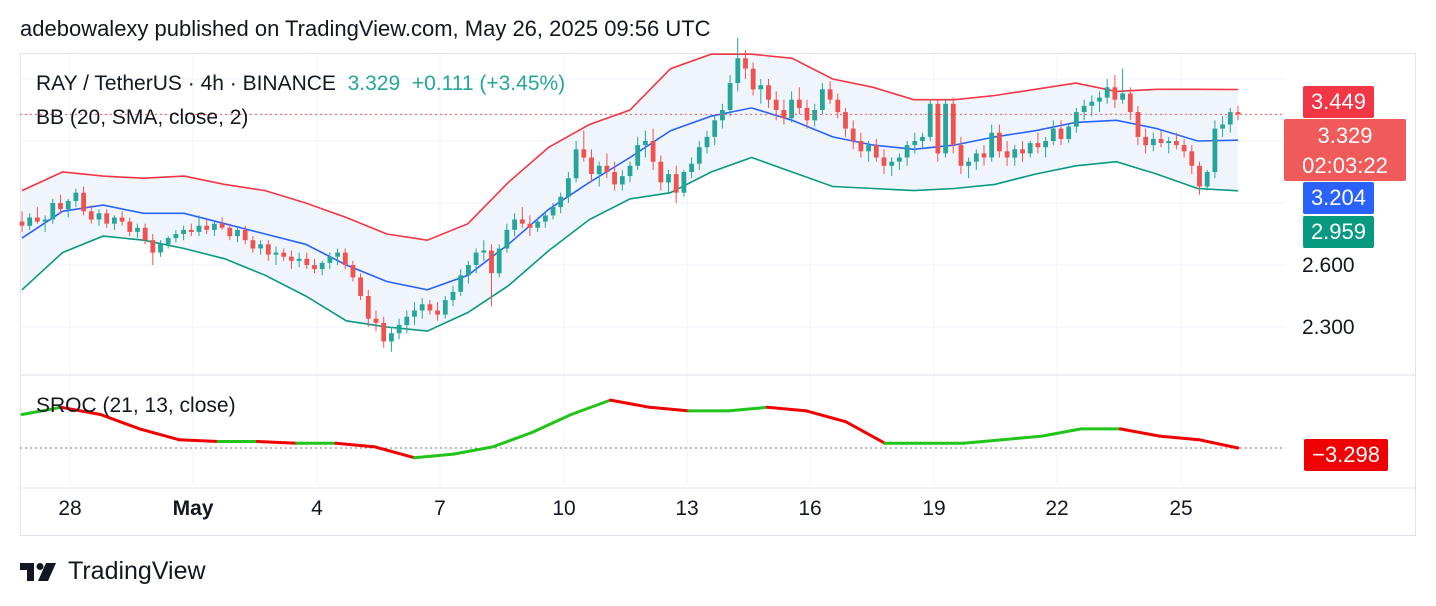 Image resolution: width=1436 pixels, height=606 pixels. Describe the element at coordinates (70, 508) in the screenshot. I see `time-label-28: 28` at that location.